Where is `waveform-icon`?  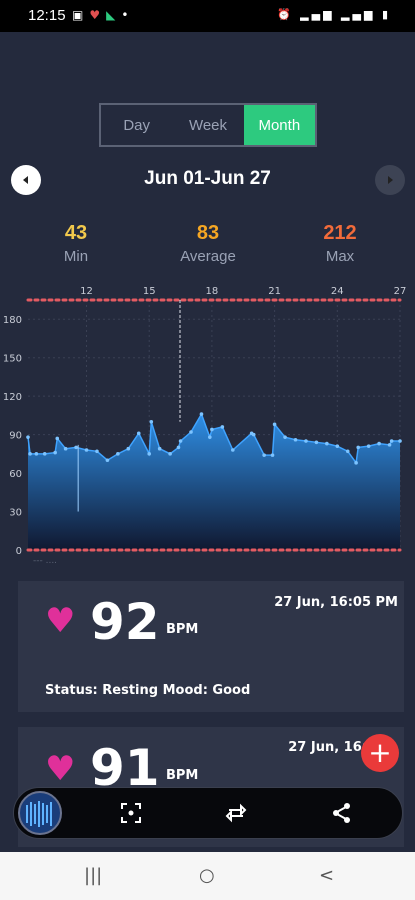
waveform-icon is located at coordinates (39, 814).